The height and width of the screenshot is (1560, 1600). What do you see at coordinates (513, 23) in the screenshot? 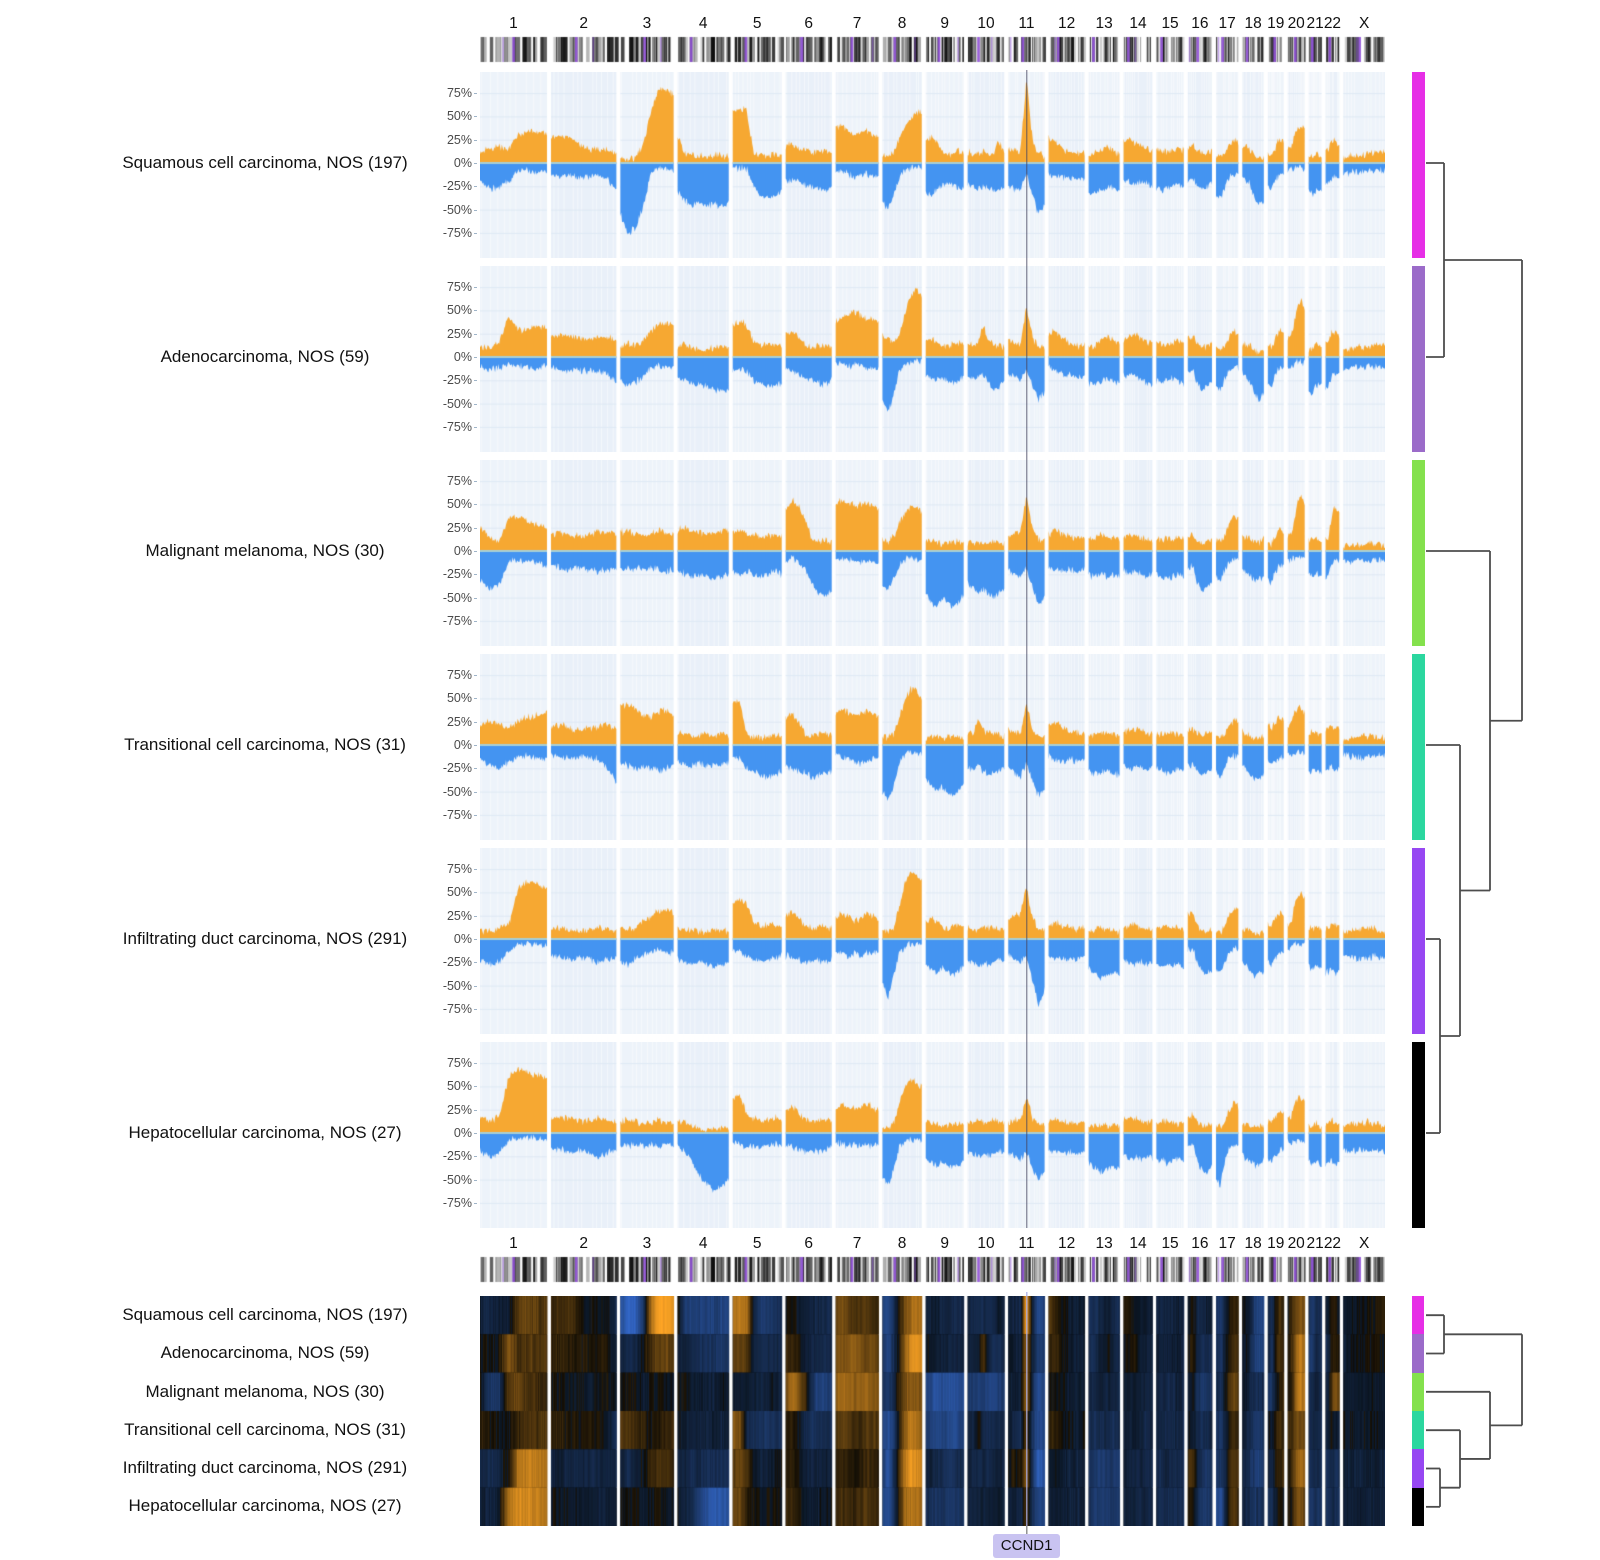
I see `chromosome-label-1-top: 1` at bounding box center [513, 23].